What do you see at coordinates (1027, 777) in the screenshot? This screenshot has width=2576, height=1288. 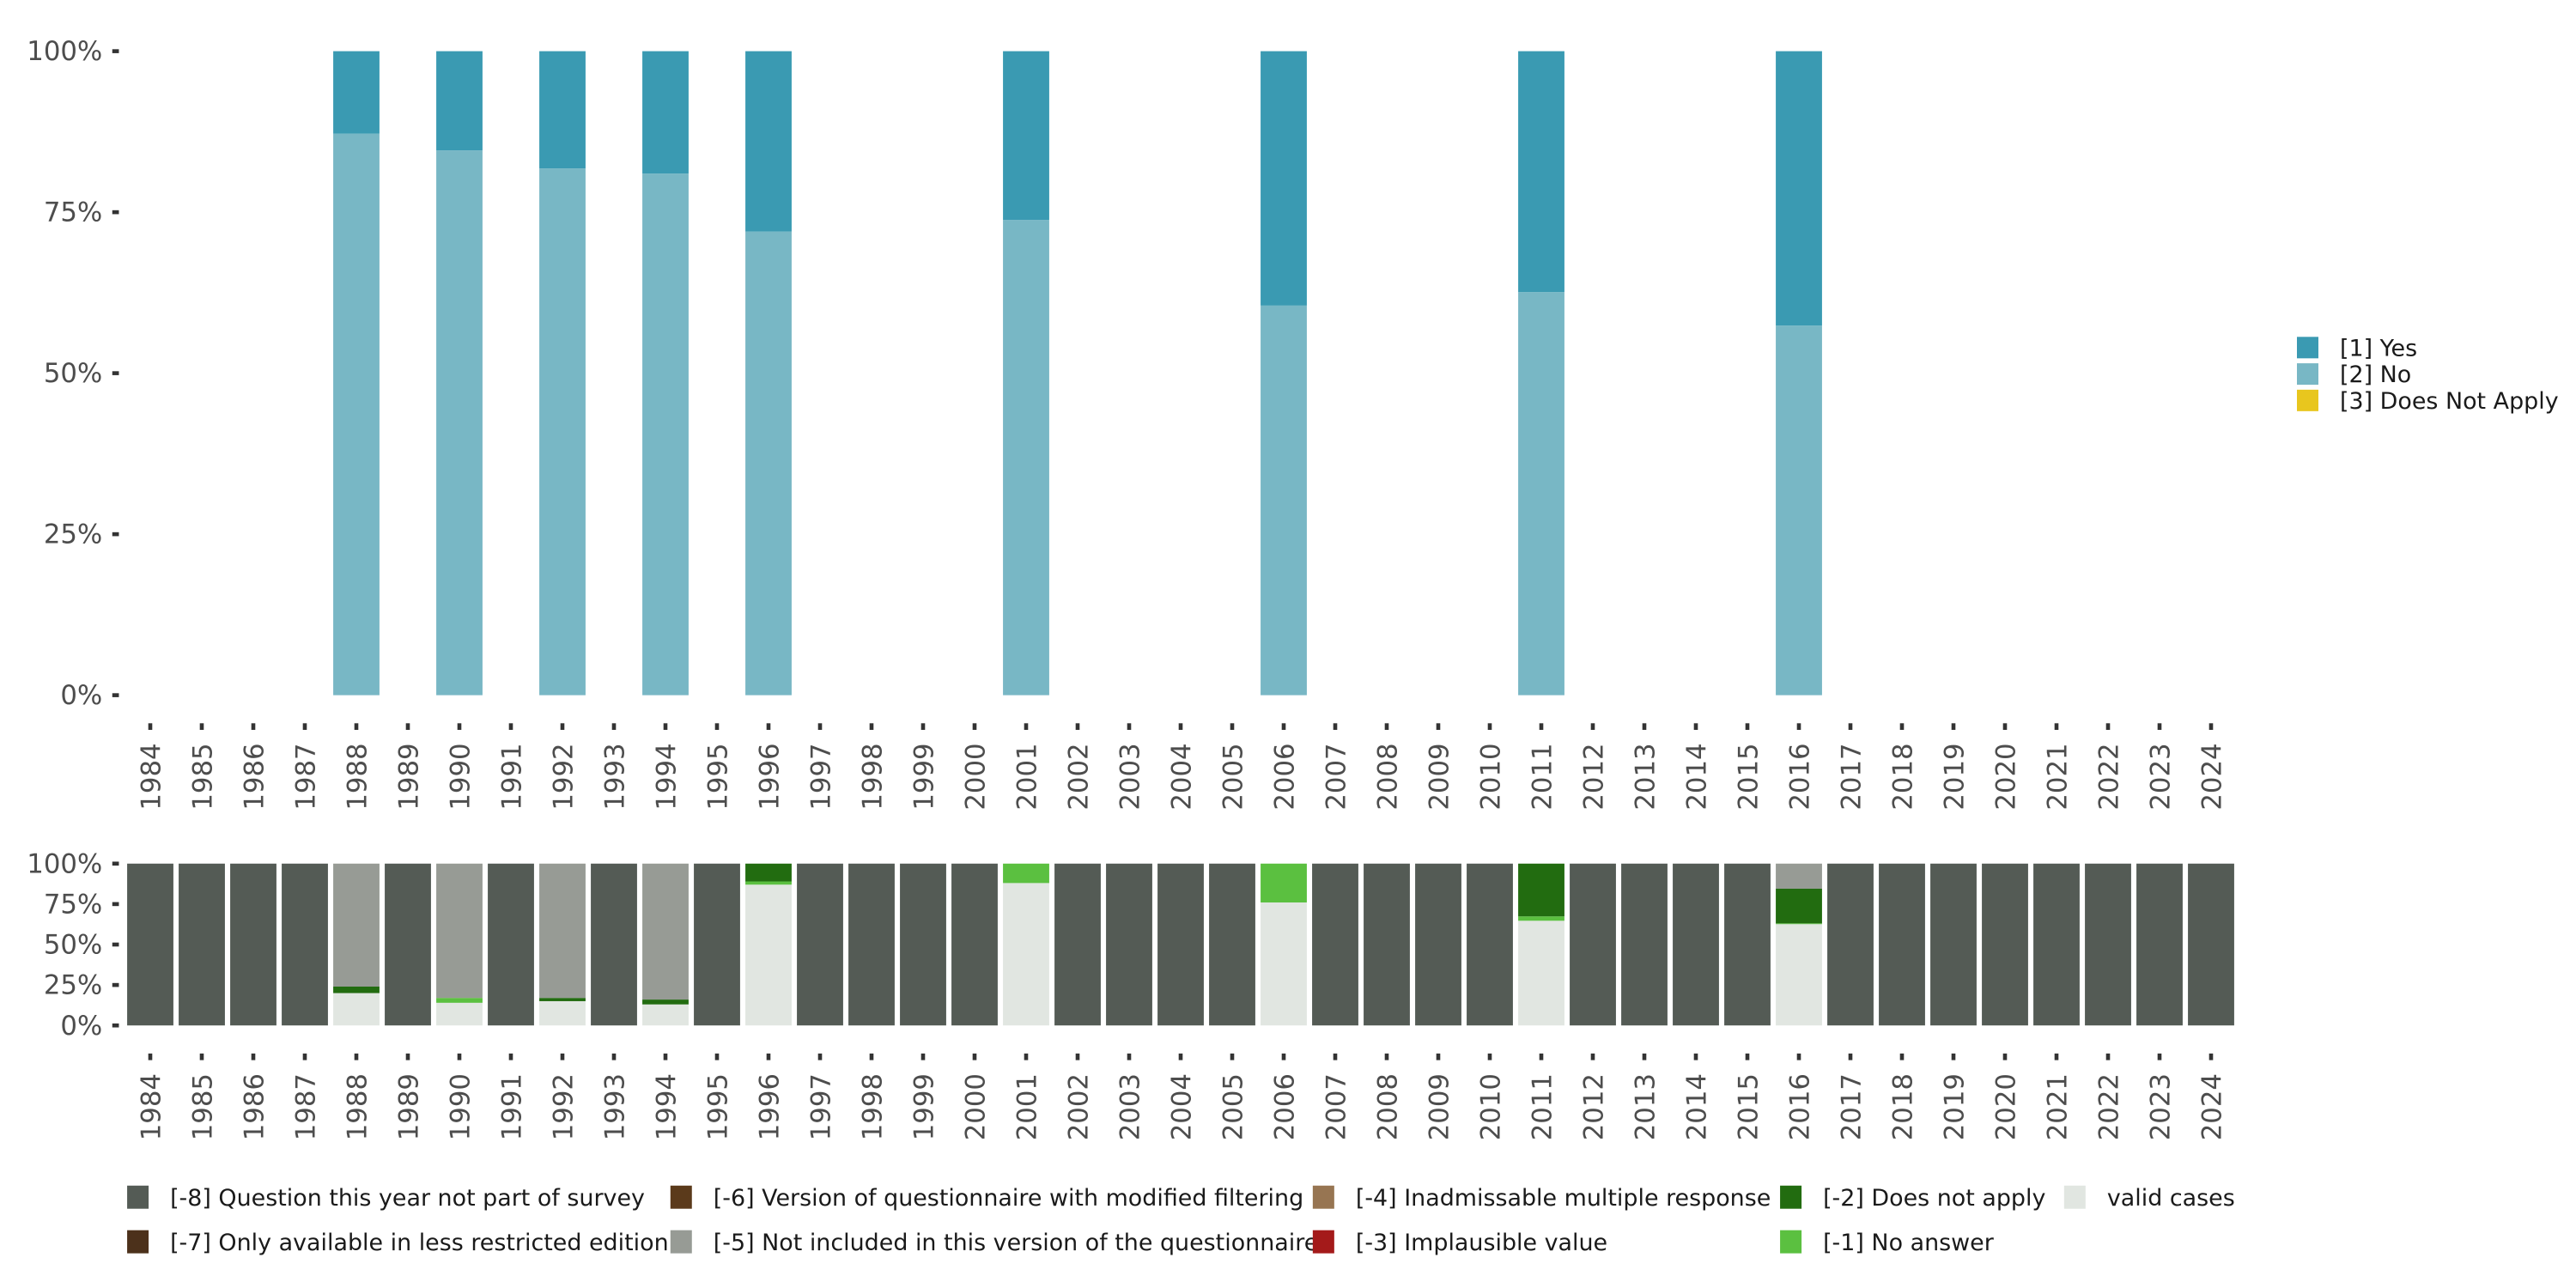 I see `x-tick-label: 2001` at bounding box center [1027, 777].